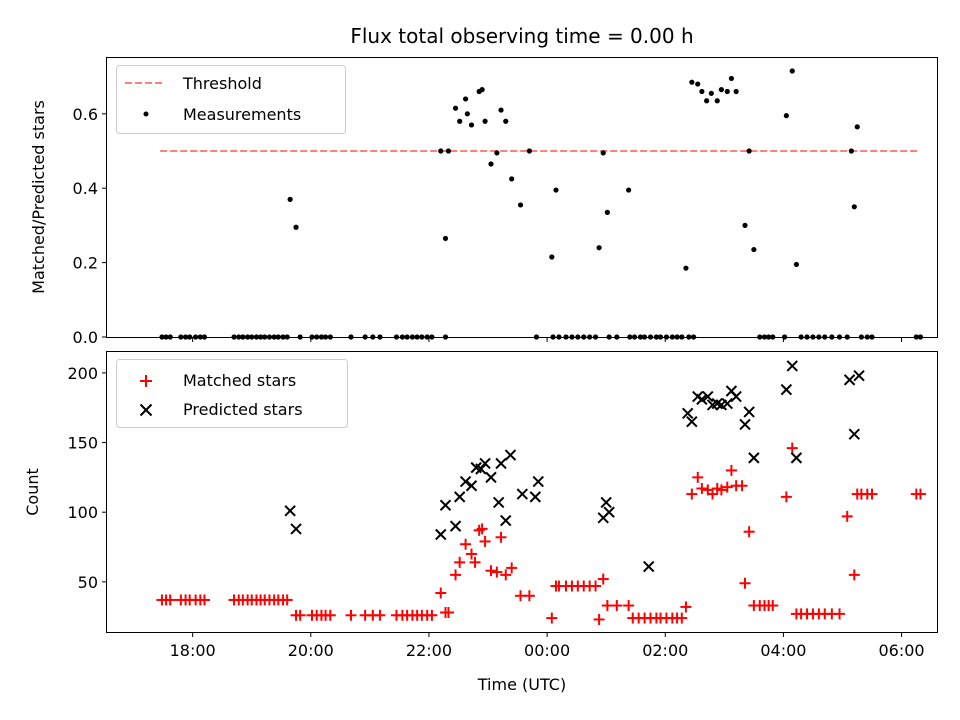 This screenshot has width=960, height=720. What do you see at coordinates (521, 36) in the screenshot?
I see `top-chart-title: Flux total observing time = 0.00 h` at bounding box center [521, 36].